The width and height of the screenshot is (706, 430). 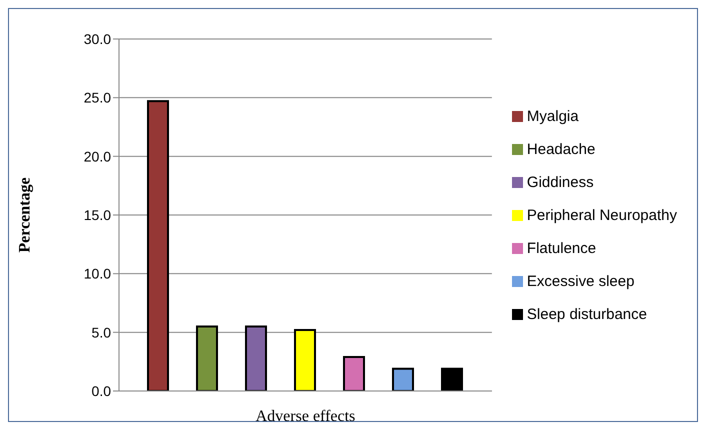 I want to click on y-tick-label: 0.0, so click(x=102, y=390).